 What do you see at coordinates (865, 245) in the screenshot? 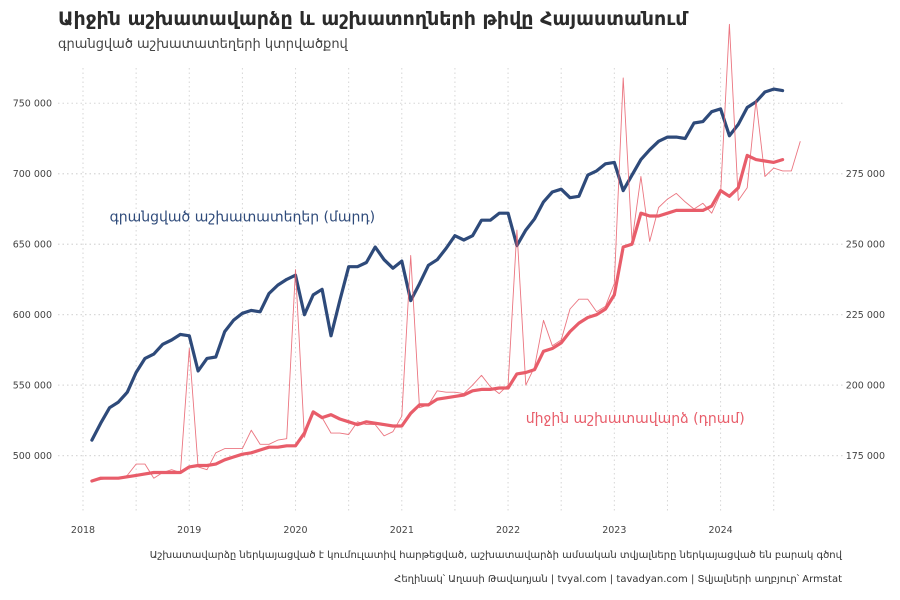
I see `y-right-tick-label: 250 000` at bounding box center [865, 245].